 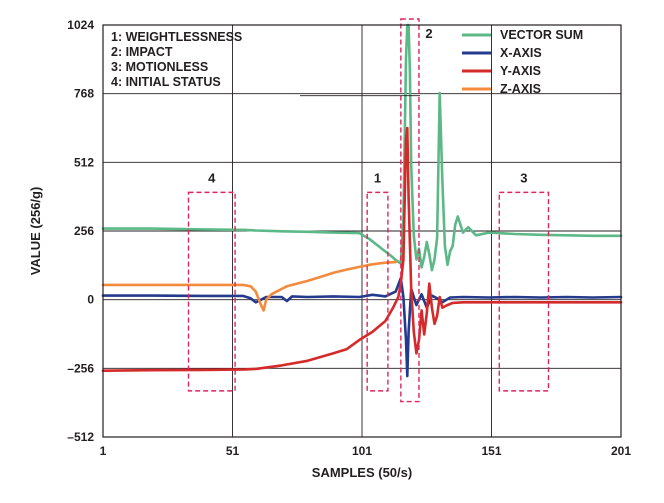 What do you see at coordinates (491, 451) in the screenshot?
I see `x-tick-label: 151` at bounding box center [491, 451].